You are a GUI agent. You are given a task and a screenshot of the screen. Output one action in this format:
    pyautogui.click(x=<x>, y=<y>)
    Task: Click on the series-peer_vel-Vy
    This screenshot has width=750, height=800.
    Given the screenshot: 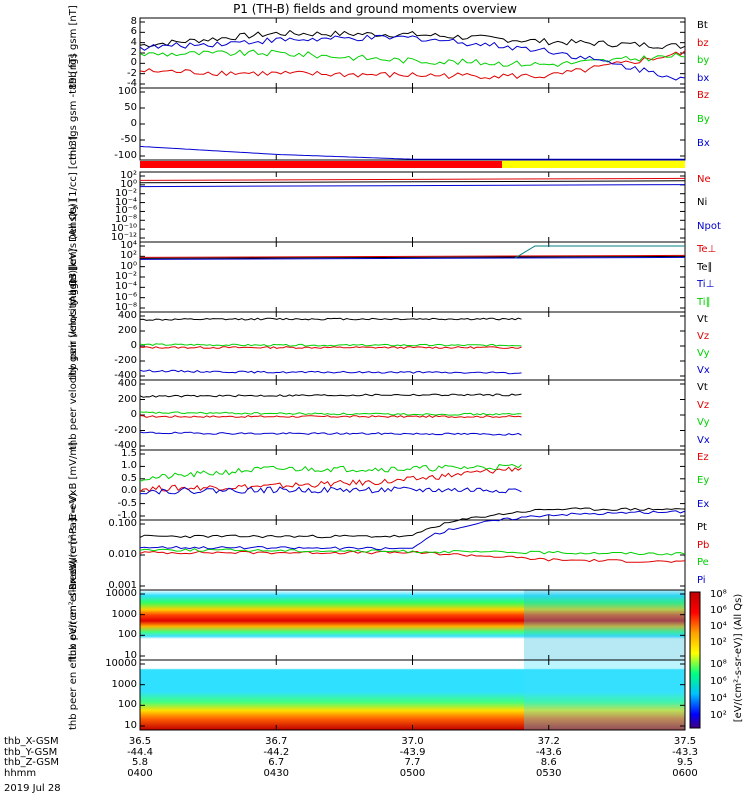 What is the action you would take?
    pyautogui.click(x=330, y=413)
    